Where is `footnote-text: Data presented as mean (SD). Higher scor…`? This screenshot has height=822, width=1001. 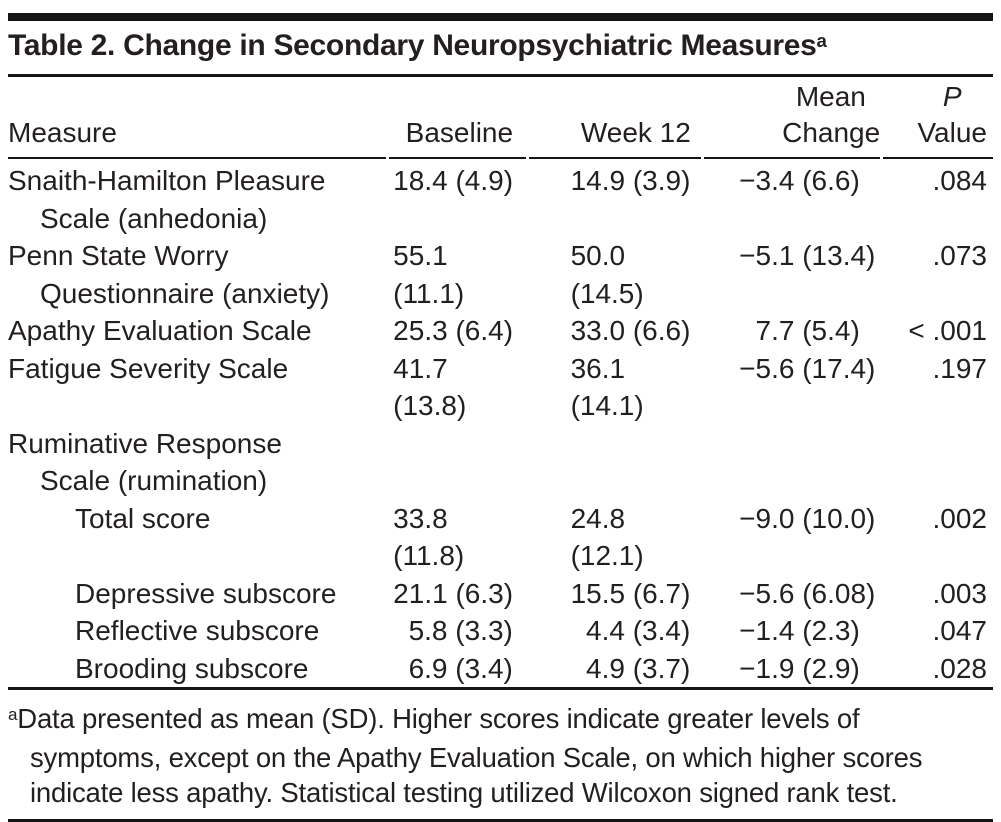
footnote-text: Data presented as mean (SD). Higher scor… is located at coordinates (470, 755).